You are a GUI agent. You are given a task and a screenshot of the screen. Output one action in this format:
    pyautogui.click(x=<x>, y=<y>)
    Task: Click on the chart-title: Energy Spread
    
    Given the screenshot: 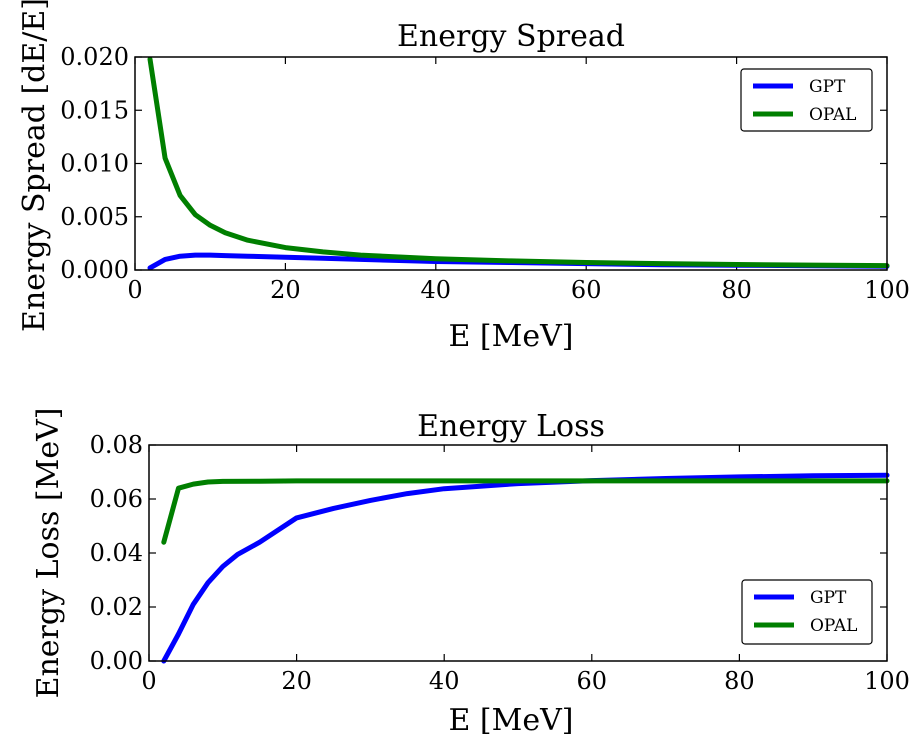 What is the action you would take?
    pyautogui.click(x=511, y=36)
    